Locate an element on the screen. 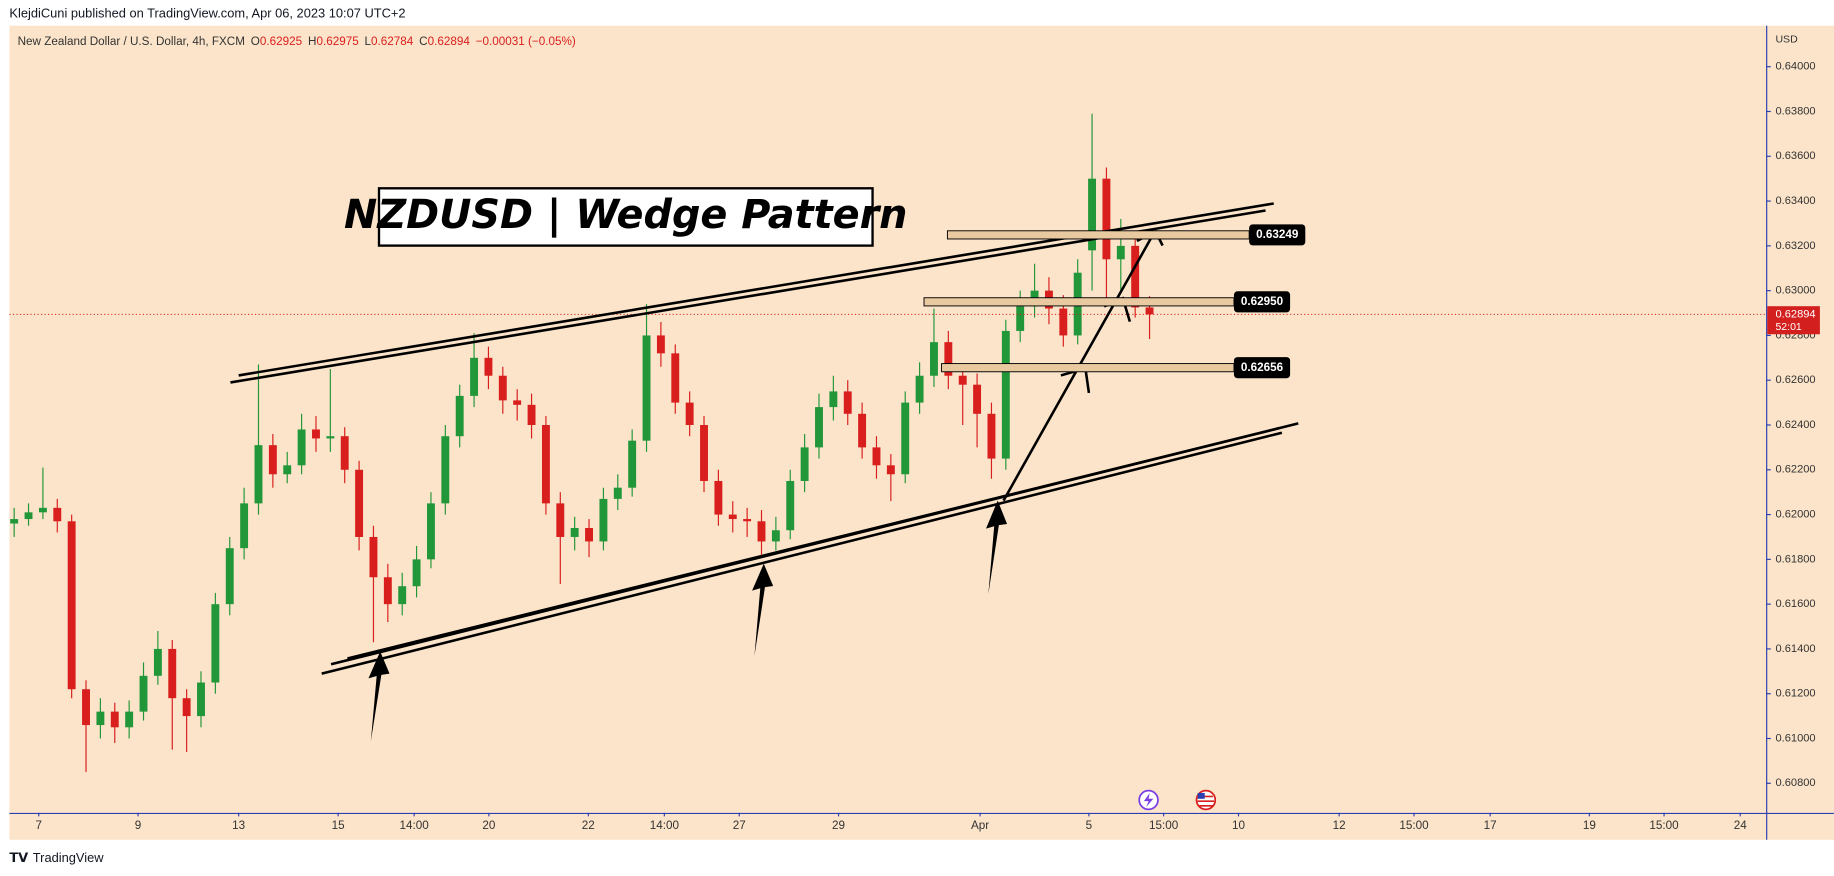 The height and width of the screenshot is (876, 1834). y-tick-label: 0.63600 is located at coordinates (1795, 156).